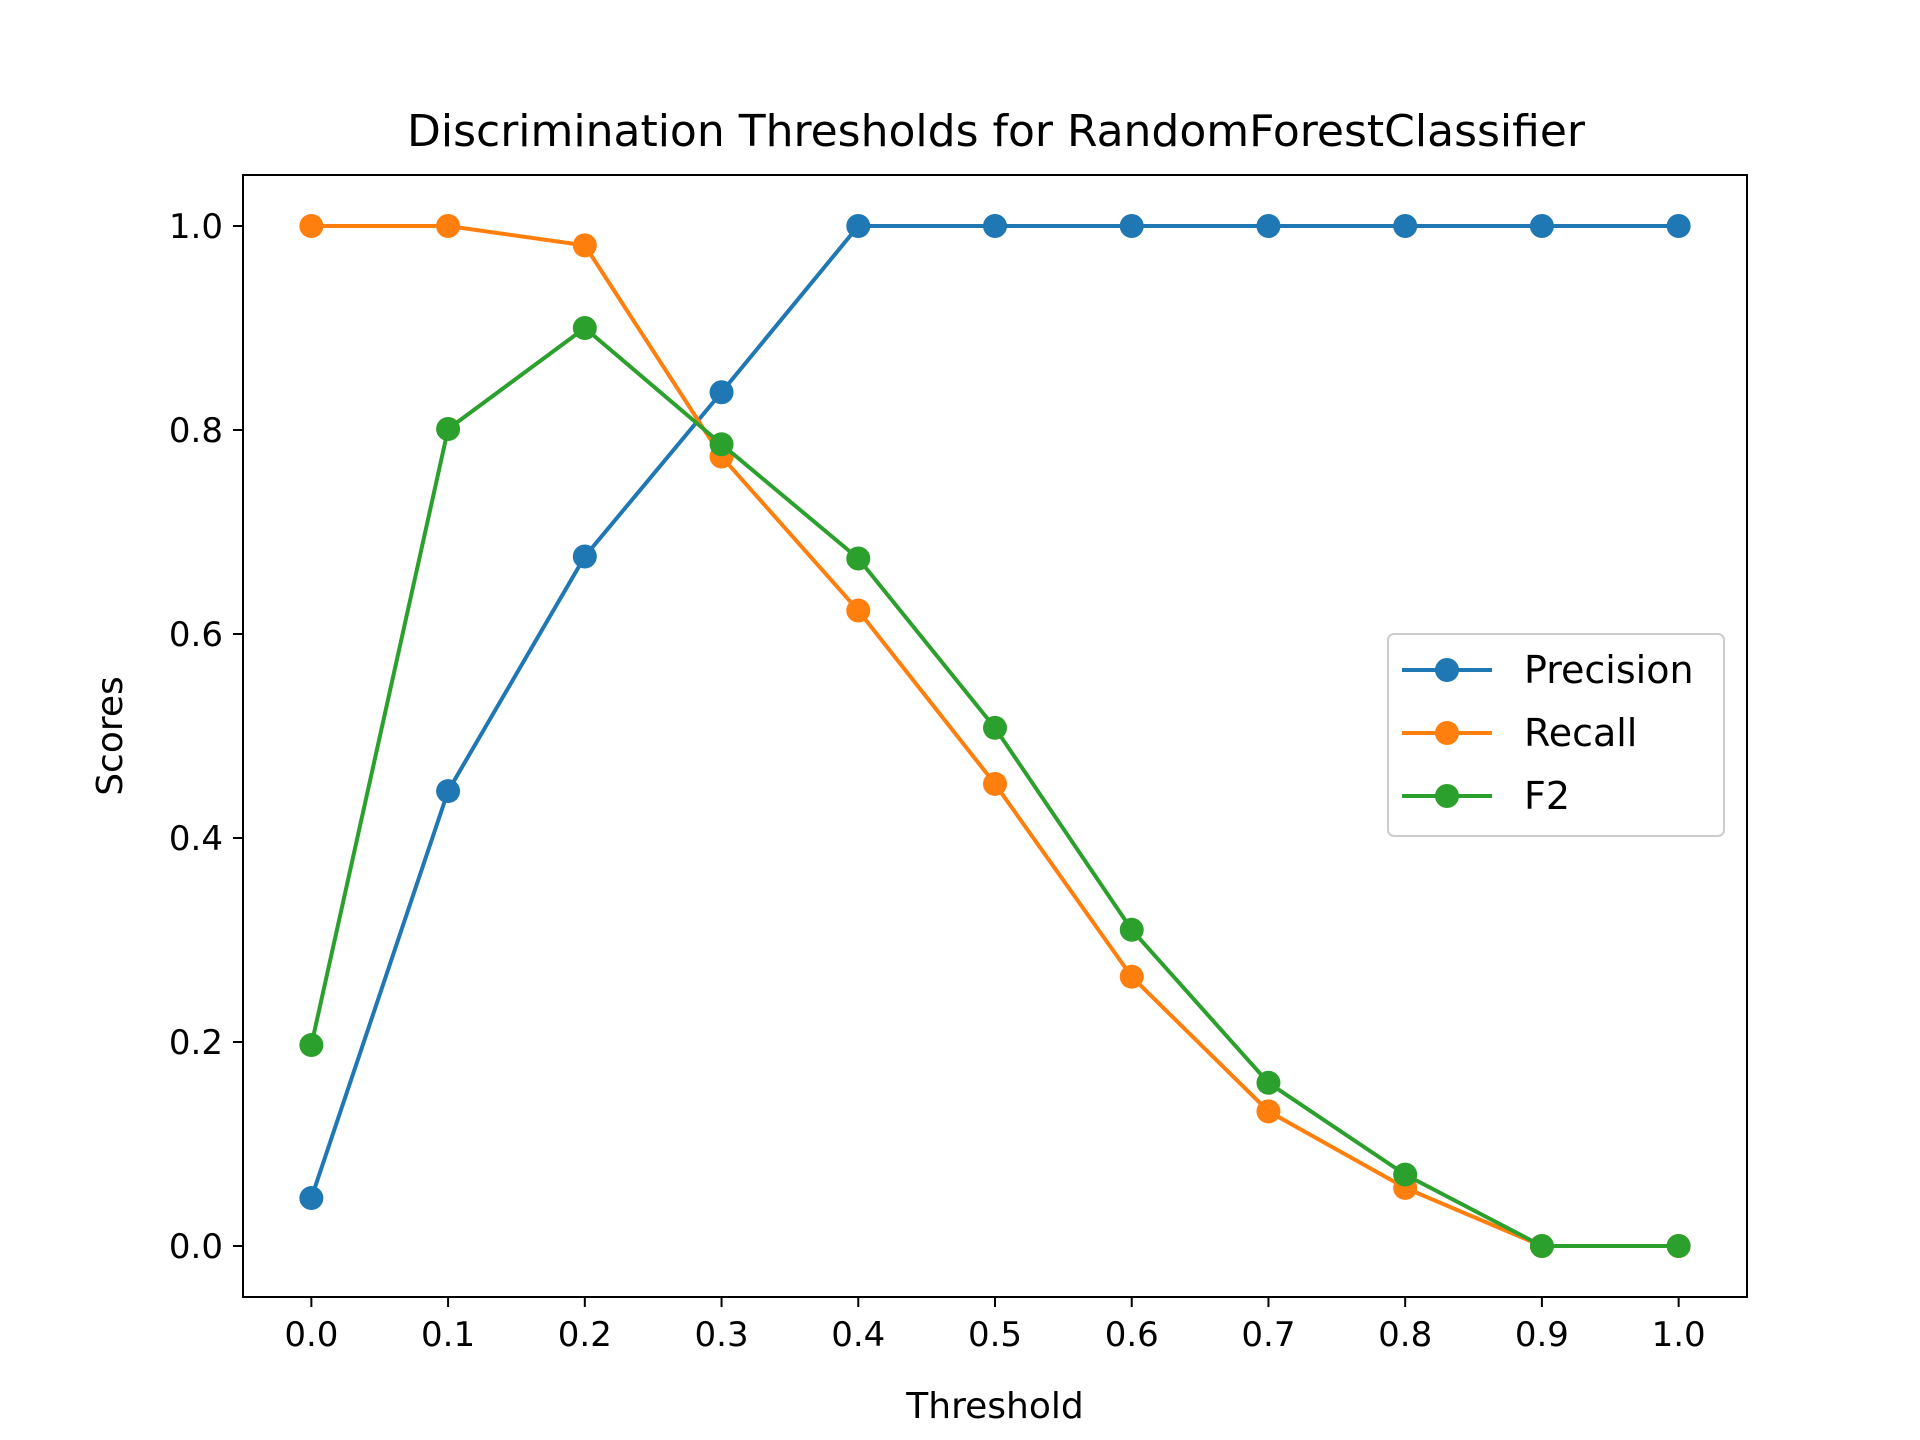 This screenshot has width=1920, height=1440. I want to click on x-tick-label: 0.0, so click(311, 1335).